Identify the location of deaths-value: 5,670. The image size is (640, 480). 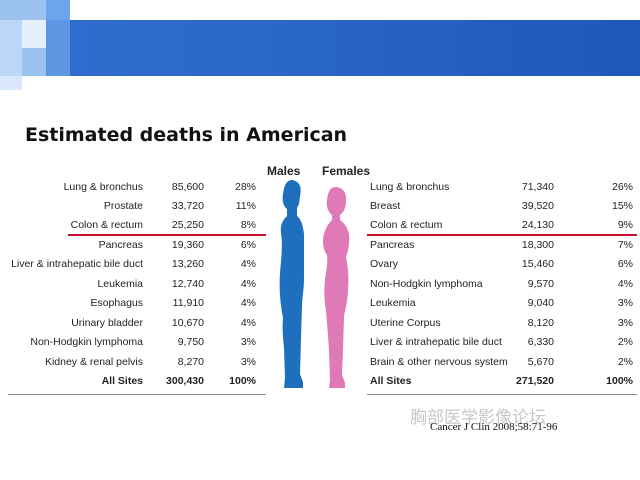
(540, 362).